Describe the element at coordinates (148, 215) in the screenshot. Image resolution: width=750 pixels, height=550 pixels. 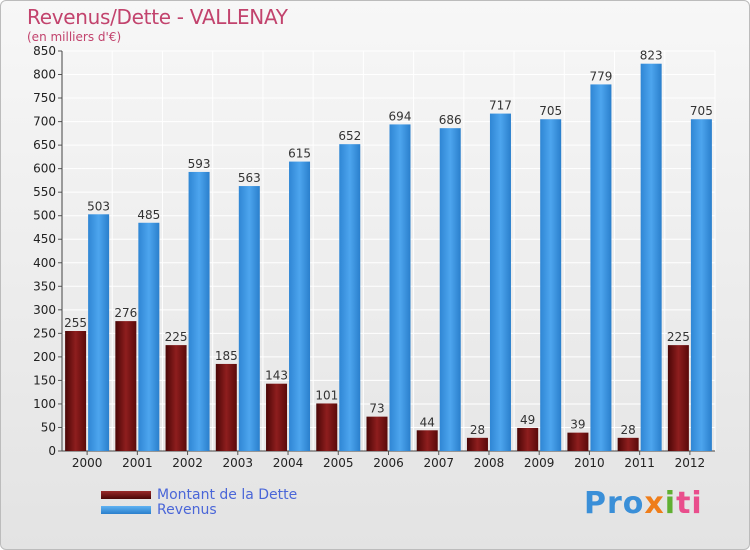
I see `data-label-revenus: 485` at that location.